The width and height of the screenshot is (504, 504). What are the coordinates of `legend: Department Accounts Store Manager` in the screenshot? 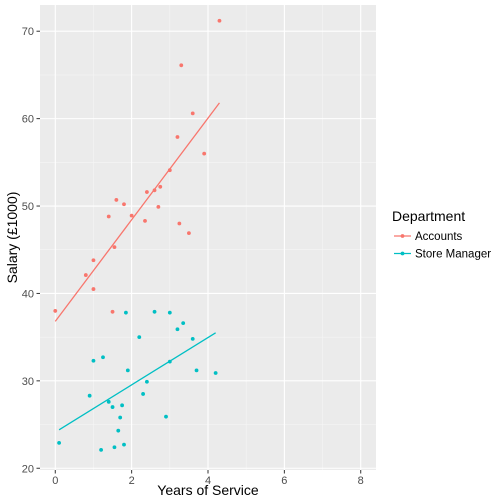 It's located at (441, 234).